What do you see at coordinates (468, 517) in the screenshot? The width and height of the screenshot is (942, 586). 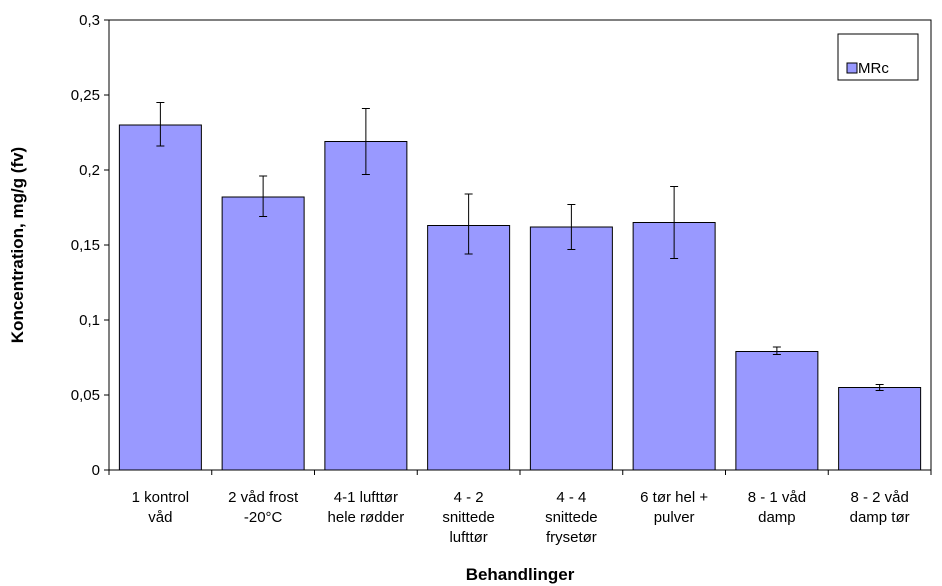 I see `x-tick-label: 4 - 2 snittede lufttør` at bounding box center [468, 517].